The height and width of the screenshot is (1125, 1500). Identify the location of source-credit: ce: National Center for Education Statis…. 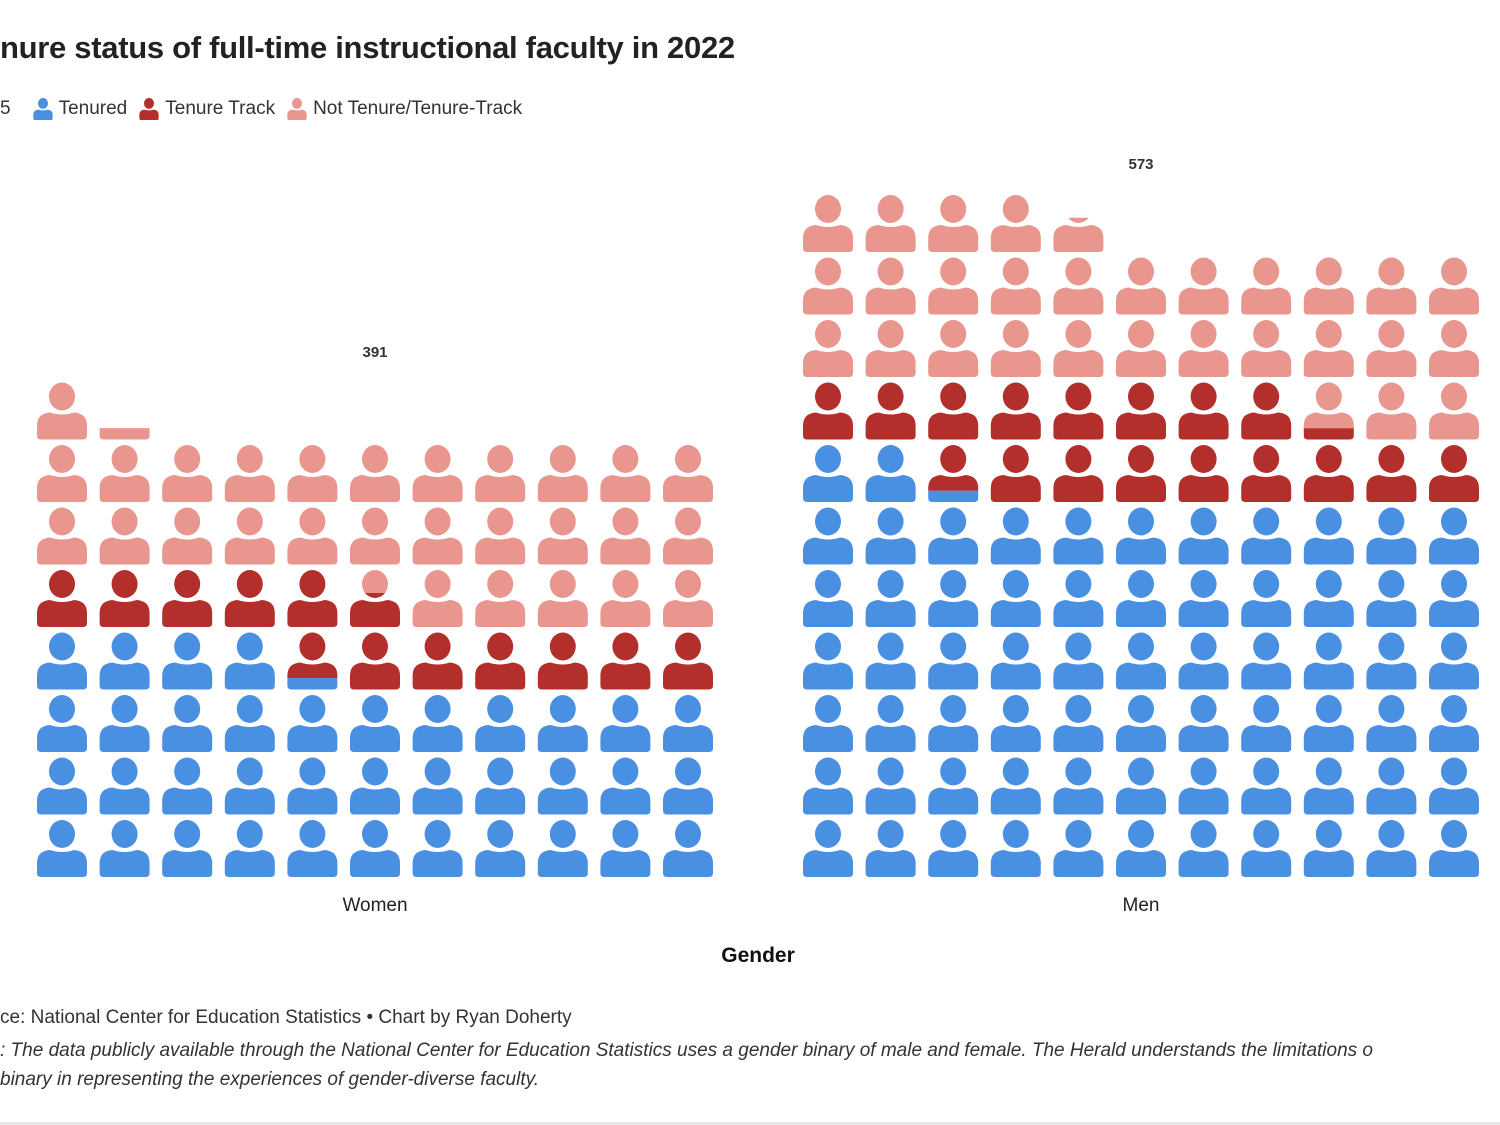
(286, 1017).